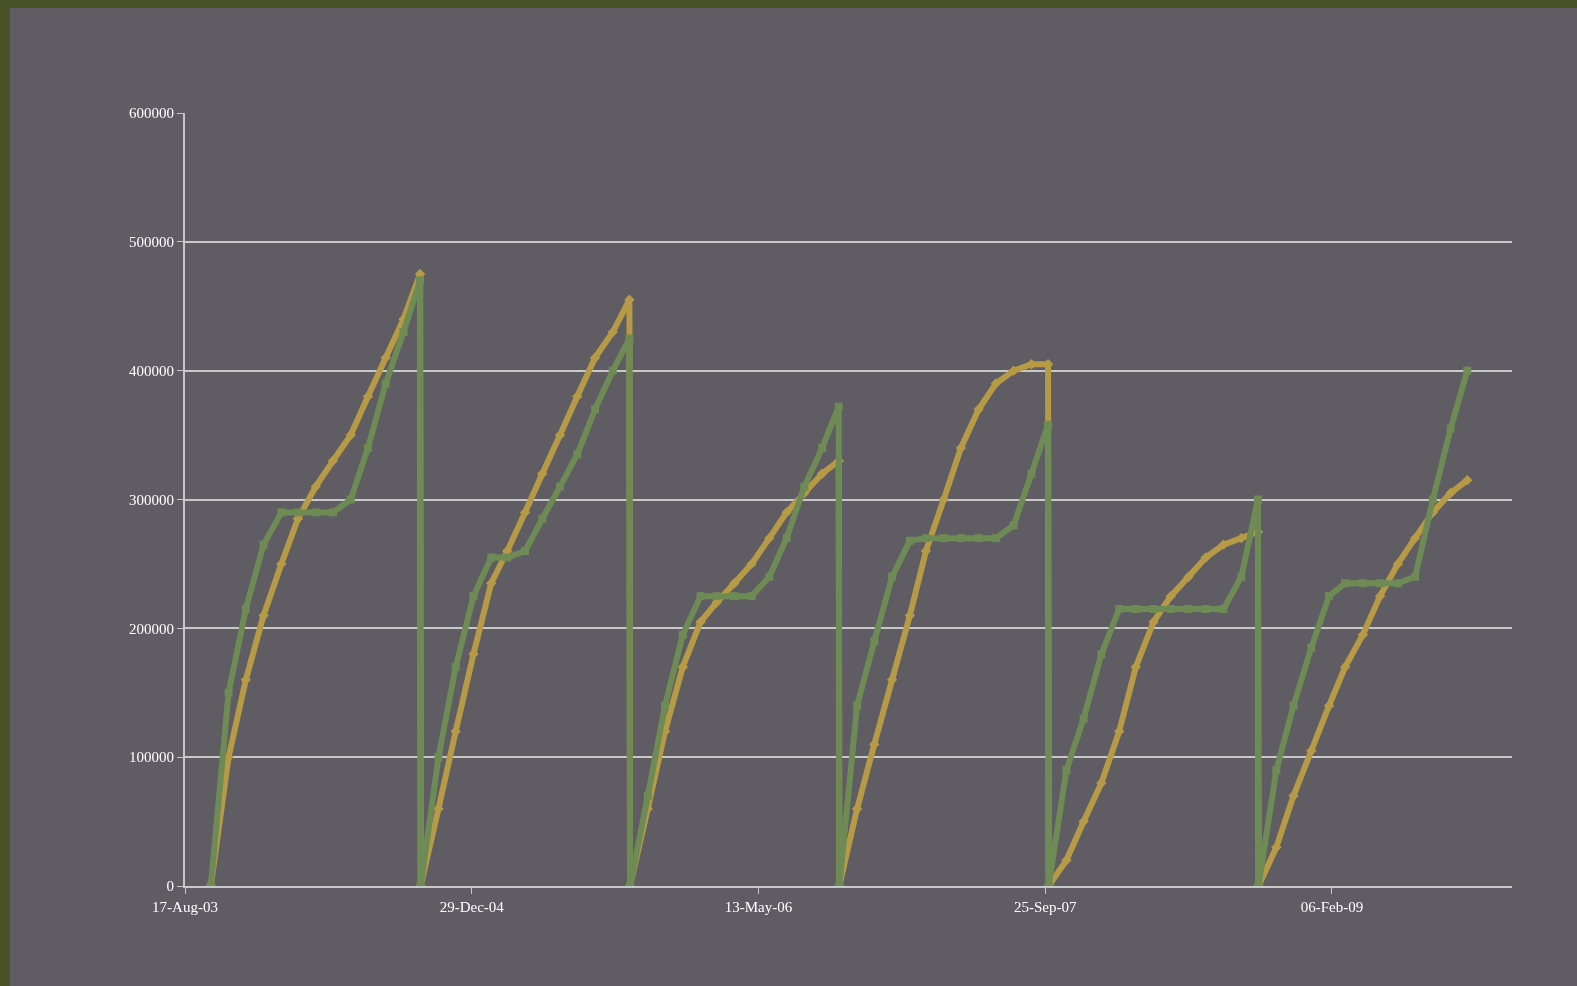 This screenshot has width=1577, height=986. Describe the element at coordinates (151, 757) in the screenshot. I see `y-tick-label: 100000` at that location.